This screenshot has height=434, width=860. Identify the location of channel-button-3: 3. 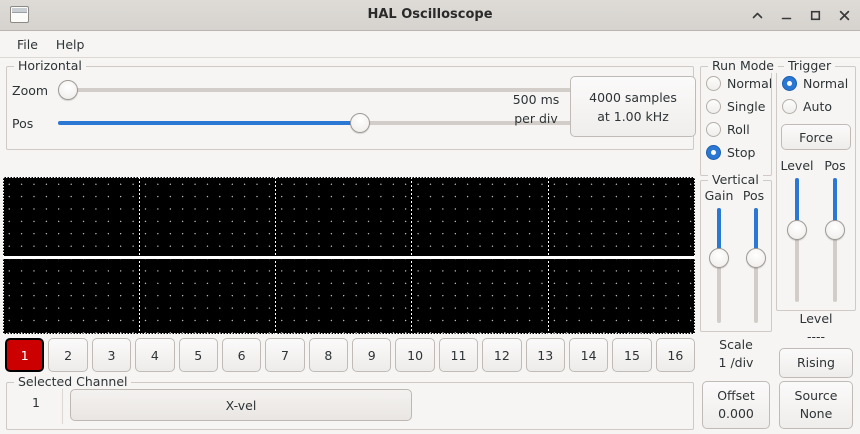
(111, 355).